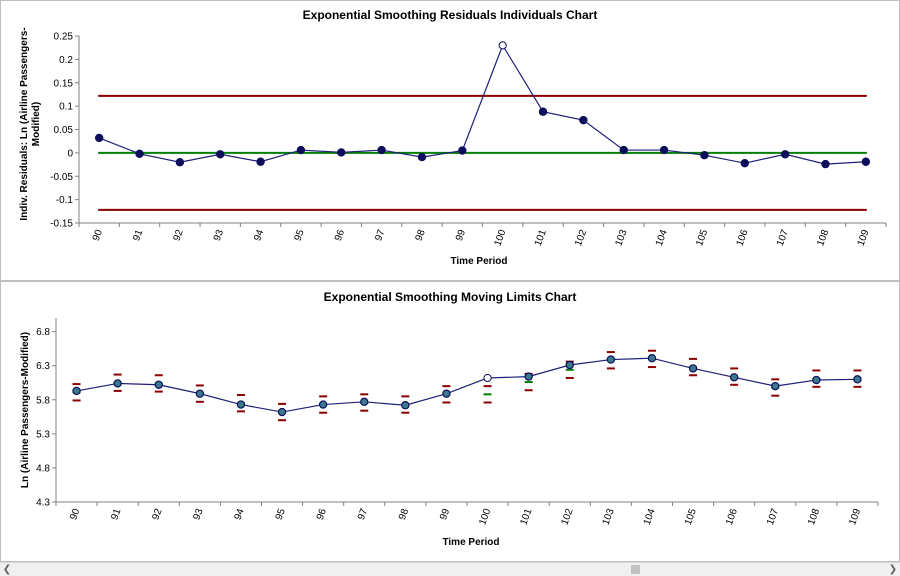 The image size is (900, 576). I want to click on chart1-x-tick-label: 96, so click(340, 235).